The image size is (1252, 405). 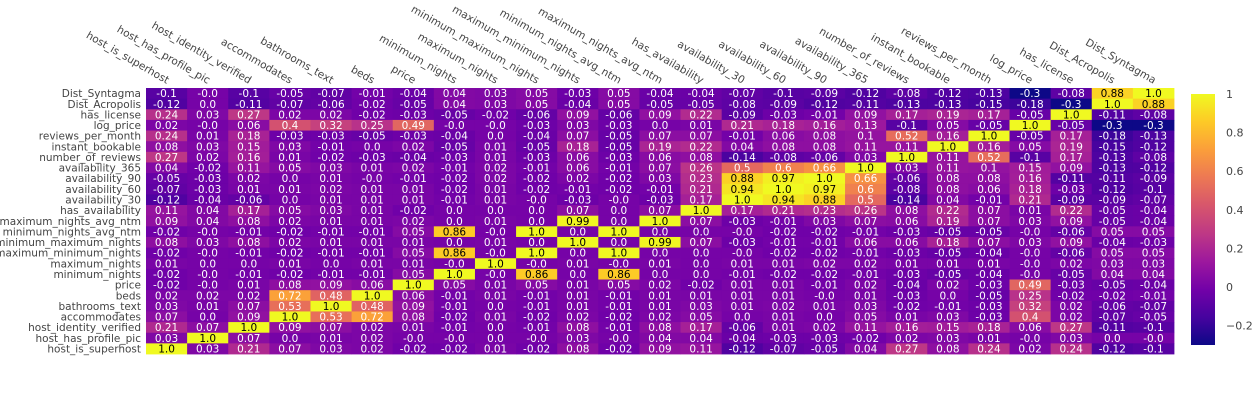 What do you see at coordinates (90, 137) in the screenshot?
I see `y-axis-label: reviews_per_month` at bounding box center [90, 137].